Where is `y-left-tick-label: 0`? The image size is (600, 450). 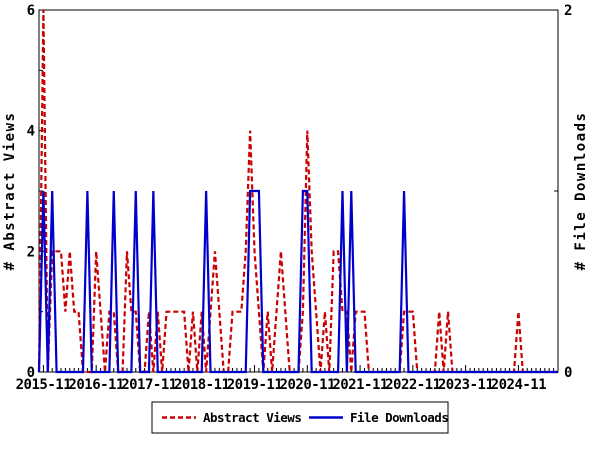
y-left-tick-label: 0 is located at coordinates (31, 373).